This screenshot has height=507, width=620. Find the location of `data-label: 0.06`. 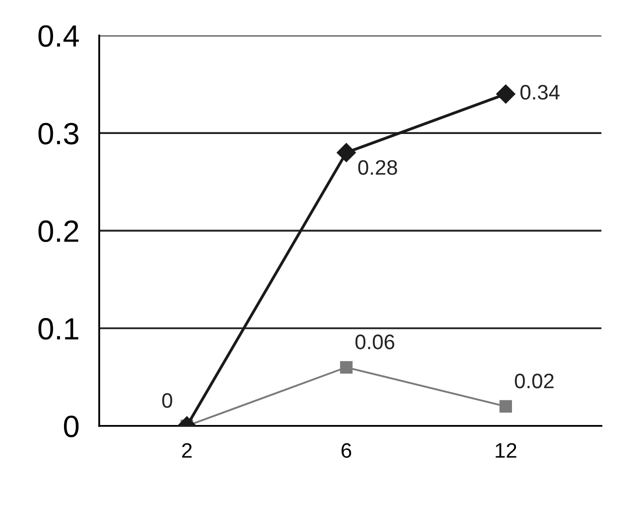

data-label: 0.06 is located at coordinates (374, 342).